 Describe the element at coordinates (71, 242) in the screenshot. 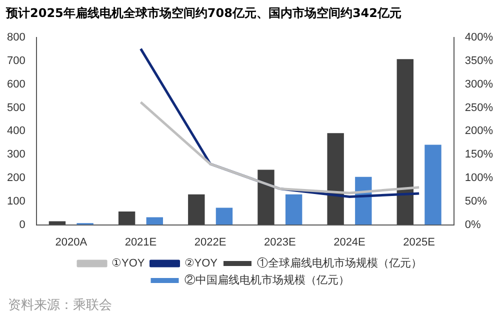

I see `x-tick-label: 2020A` at that location.